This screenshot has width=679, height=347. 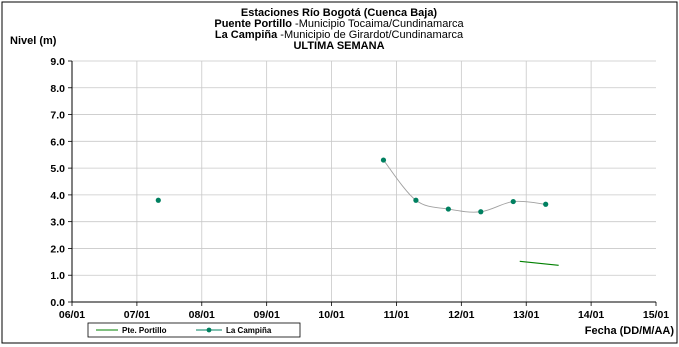 What do you see at coordinates (57, 303) in the screenshot?
I see `y-tick-label: 0.0` at bounding box center [57, 303].